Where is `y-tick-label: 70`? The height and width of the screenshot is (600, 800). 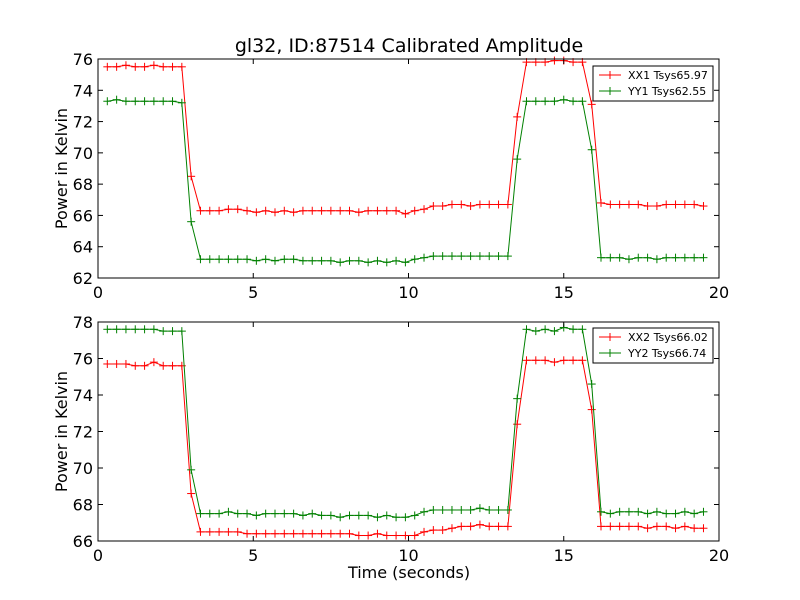 y-tick-label: 70 is located at coordinates (83, 468).